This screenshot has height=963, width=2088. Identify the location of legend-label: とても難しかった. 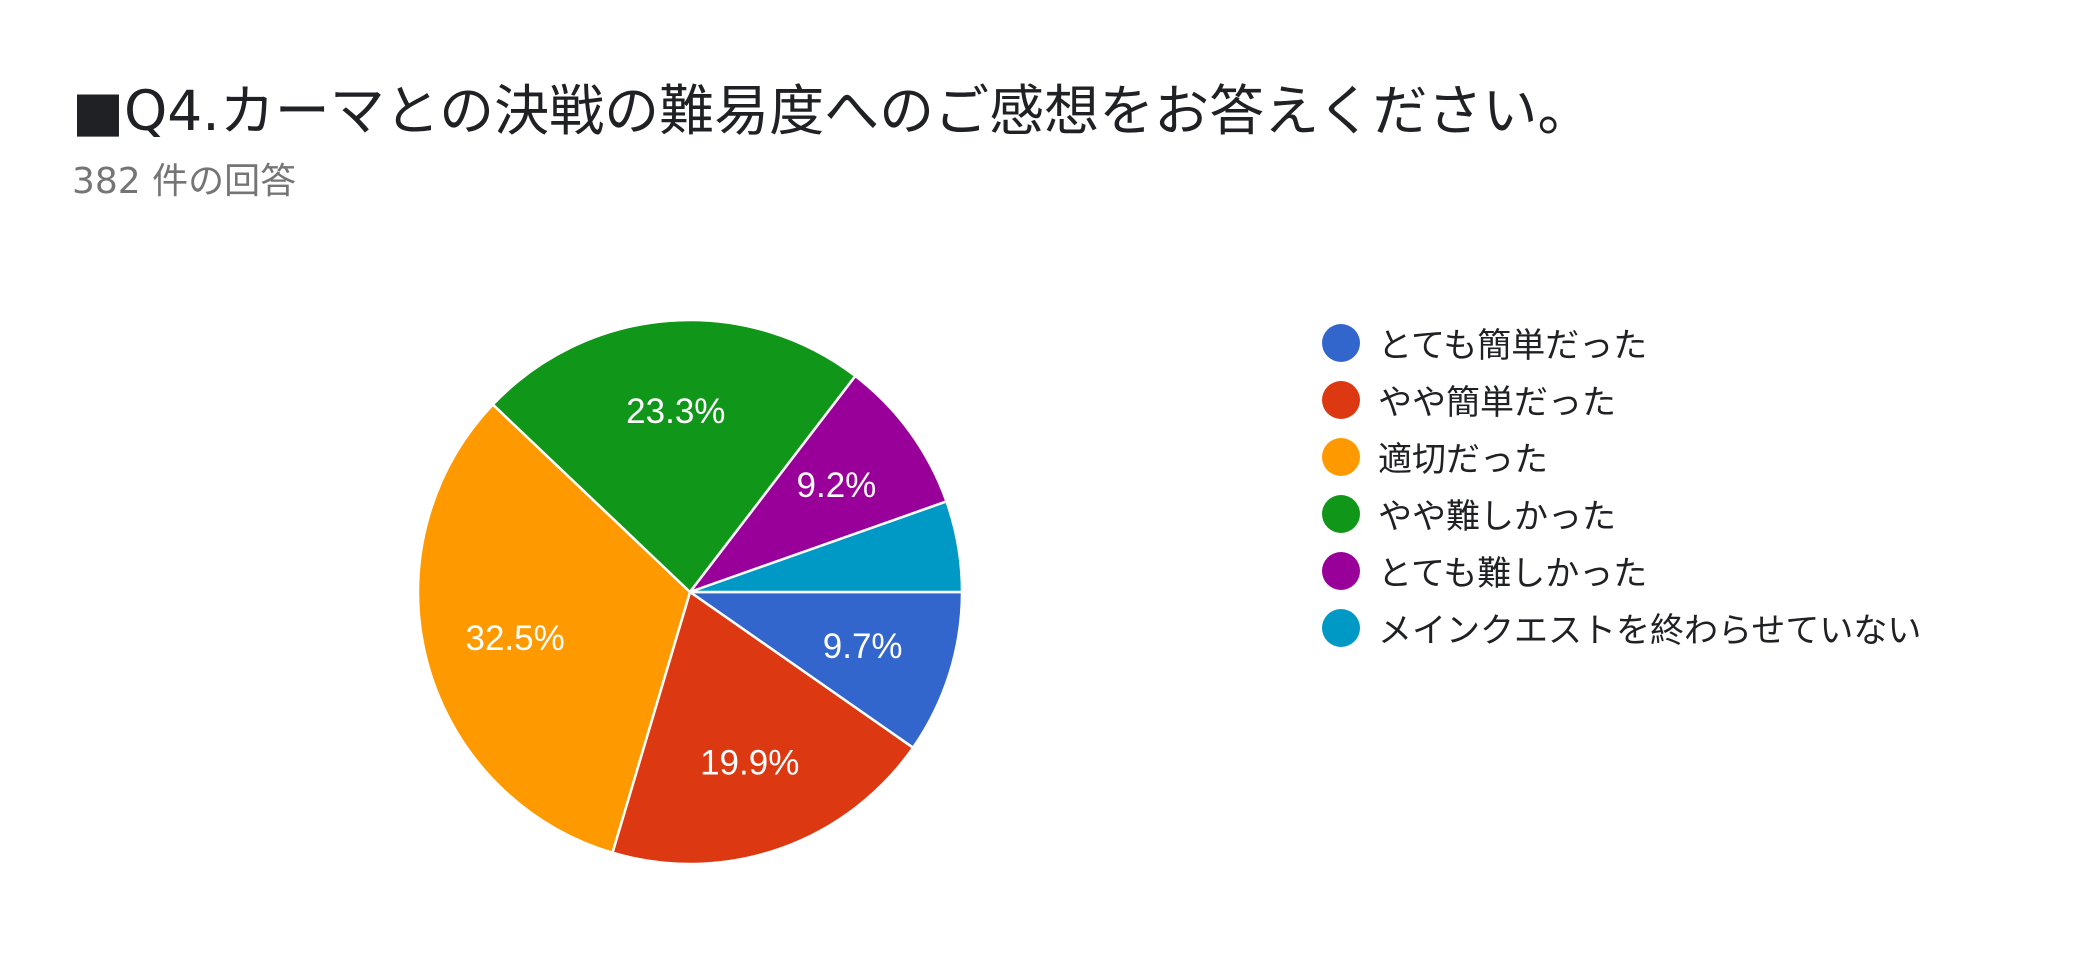
(1513, 574).